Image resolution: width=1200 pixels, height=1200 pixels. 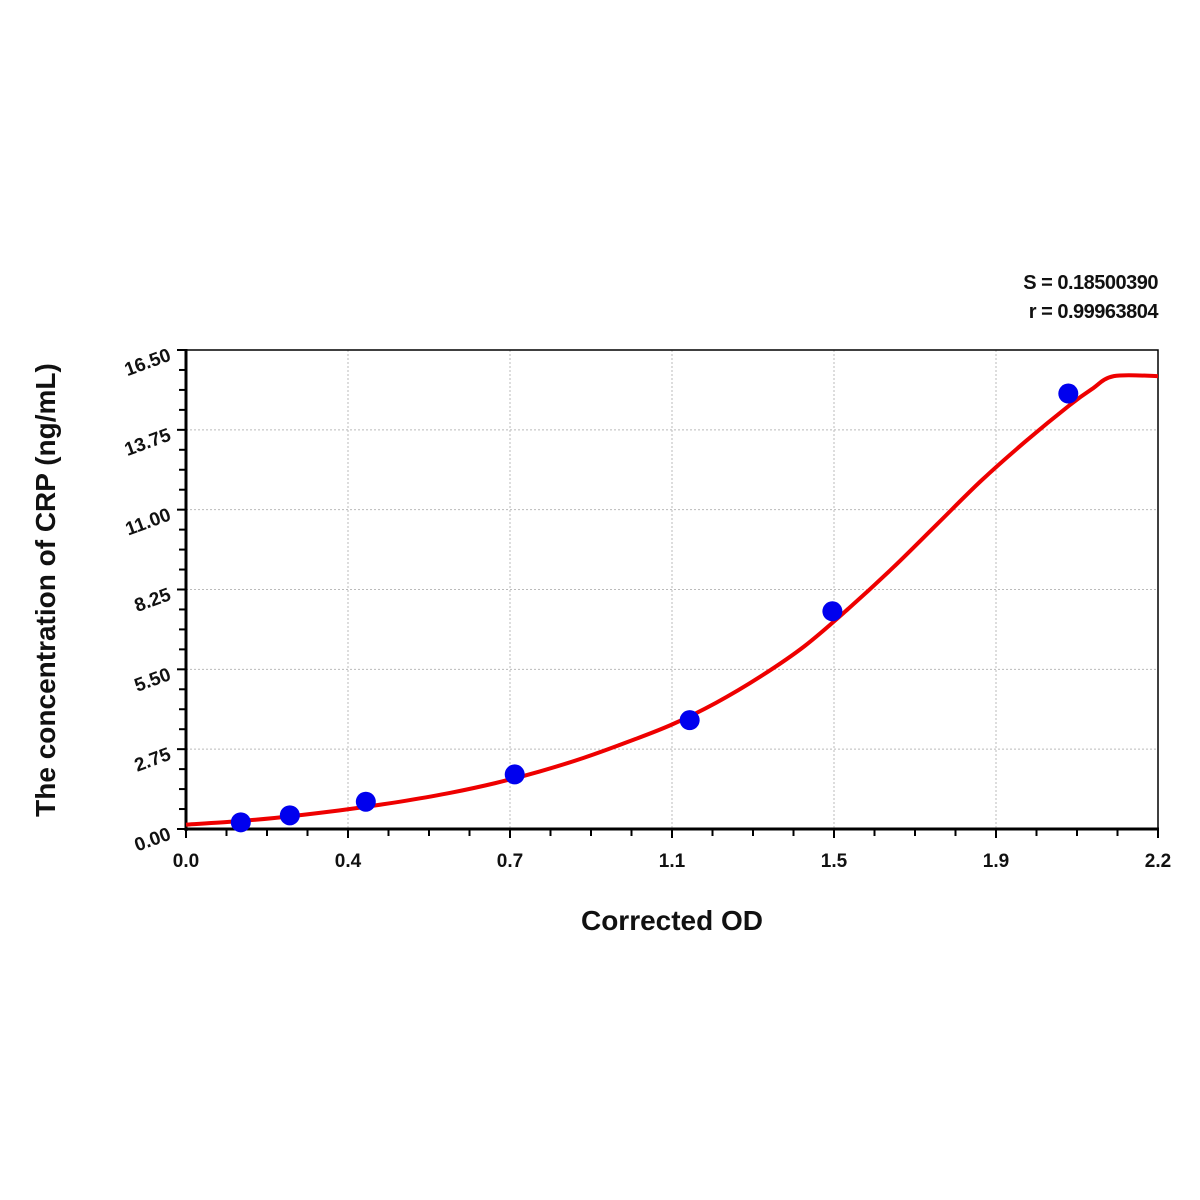 I want to click on y-tick-label: 5.50, so click(x=153, y=680).